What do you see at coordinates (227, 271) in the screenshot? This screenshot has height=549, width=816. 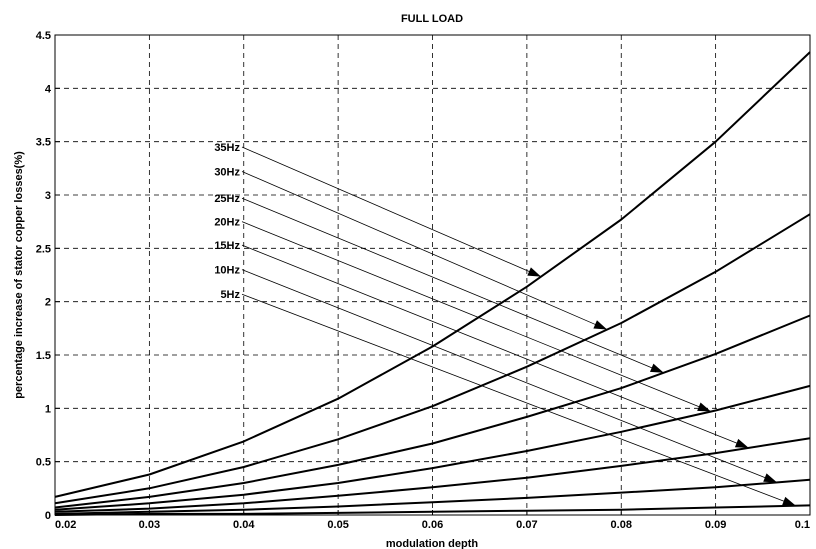 I see `annotation-label-10hz: 10Hz` at bounding box center [227, 271].